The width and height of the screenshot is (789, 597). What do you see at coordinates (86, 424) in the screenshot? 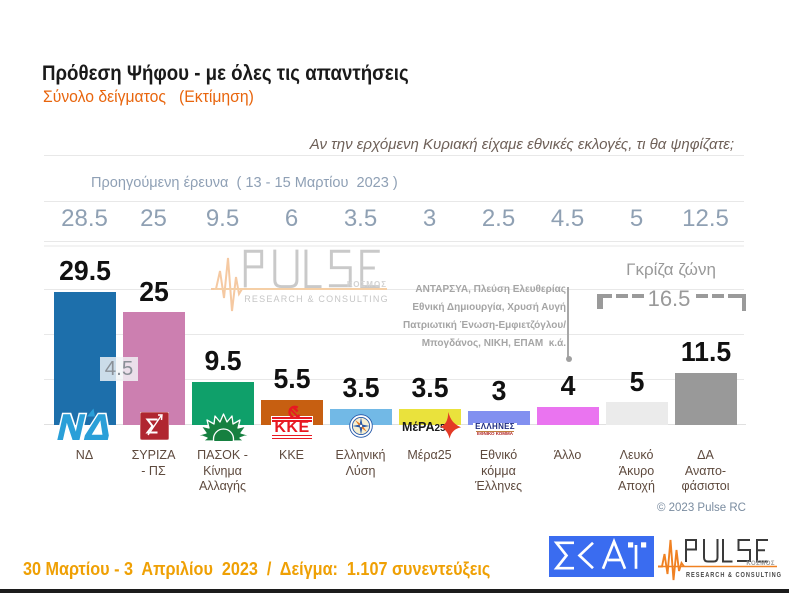
I see `svg-text: ΝΔ` at bounding box center [86, 424].